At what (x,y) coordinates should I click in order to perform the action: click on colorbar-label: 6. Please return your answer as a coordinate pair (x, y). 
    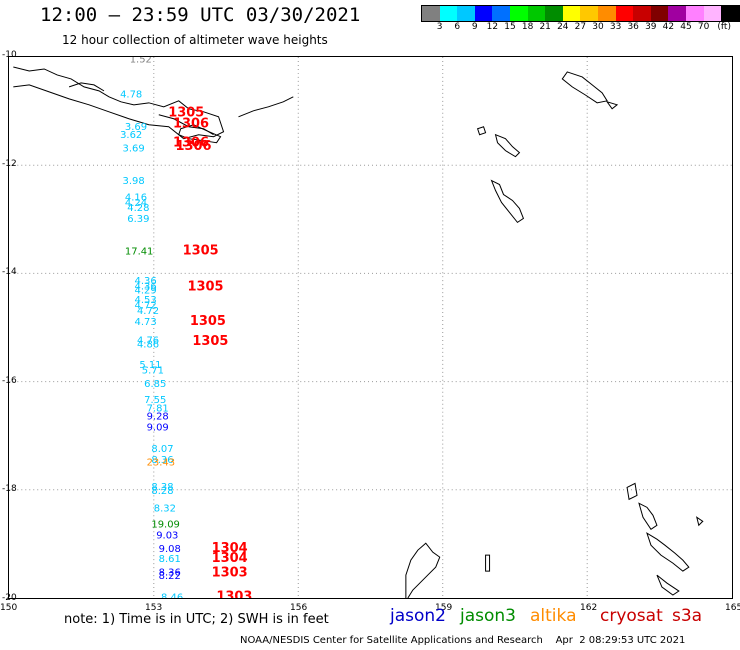
    Looking at the image, I should click on (457, 27).